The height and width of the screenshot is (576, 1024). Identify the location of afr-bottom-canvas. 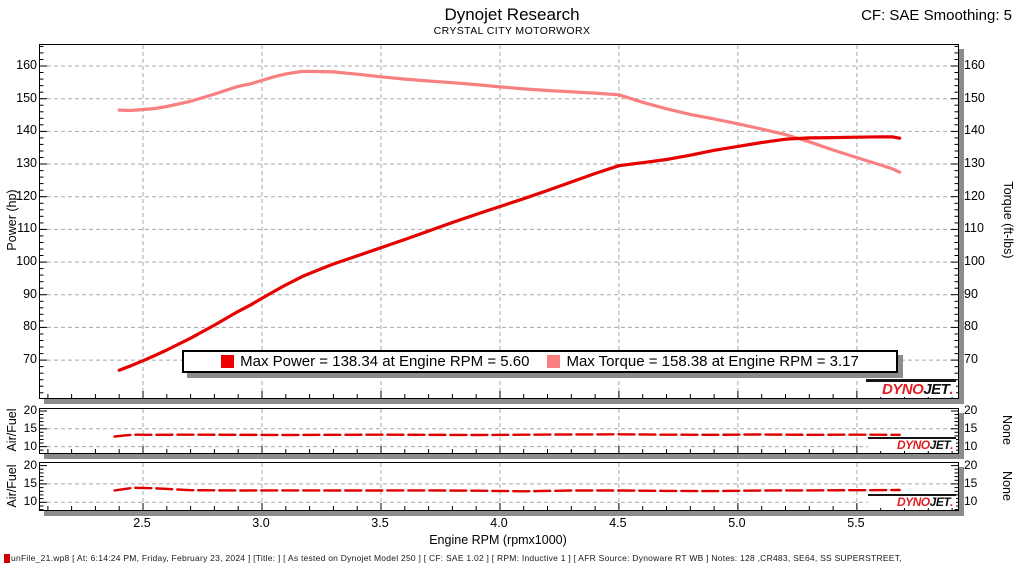
(499, 486).